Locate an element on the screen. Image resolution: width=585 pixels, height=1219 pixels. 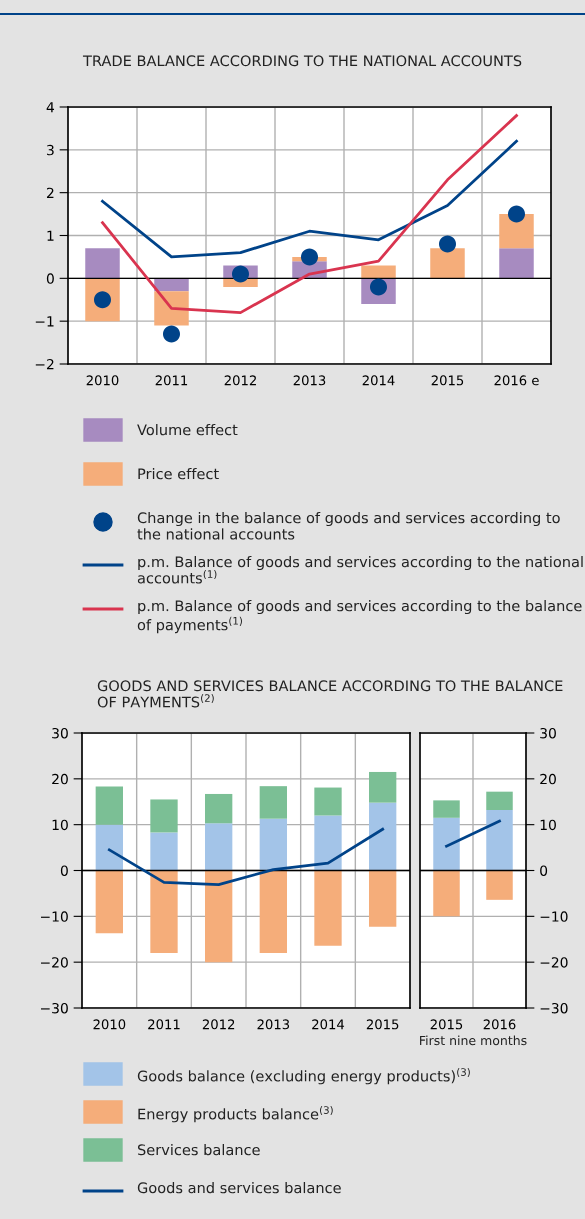
x-tick-label: 2016 e is located at coordinates (516, 380).